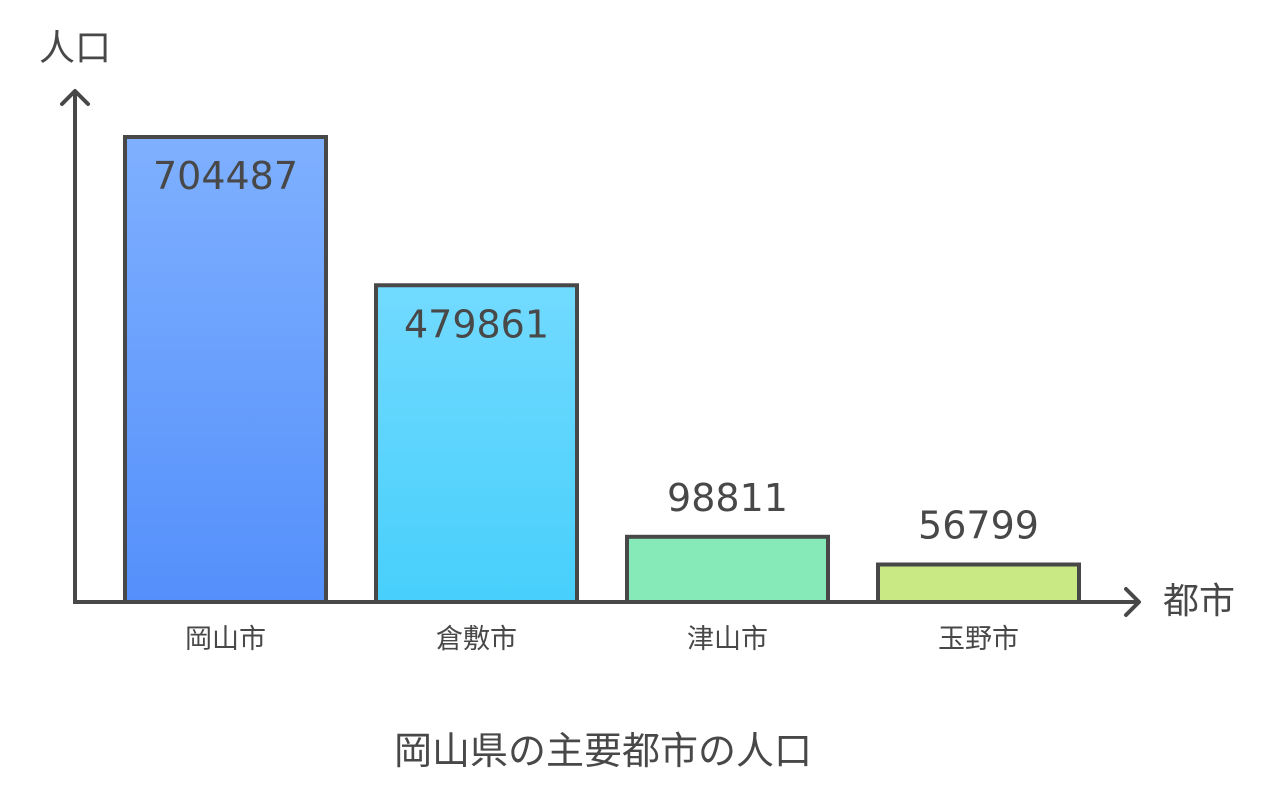  Describe the element at coordinates (603, 751) in the screenshot. I see `chart-title: 岡山県の主要都市の人口` at that location.